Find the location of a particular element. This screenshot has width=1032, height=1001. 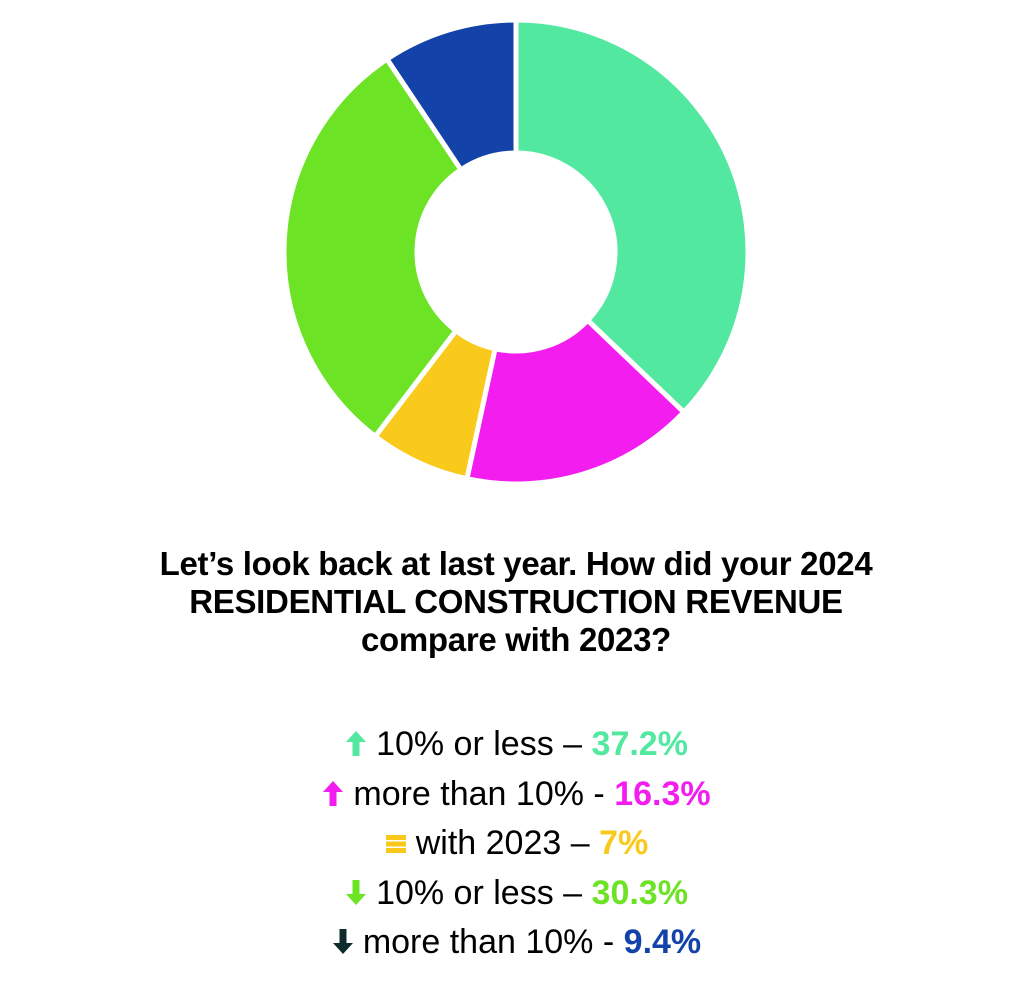

legend-value: 9.4% is located at coordinates (662, 942).